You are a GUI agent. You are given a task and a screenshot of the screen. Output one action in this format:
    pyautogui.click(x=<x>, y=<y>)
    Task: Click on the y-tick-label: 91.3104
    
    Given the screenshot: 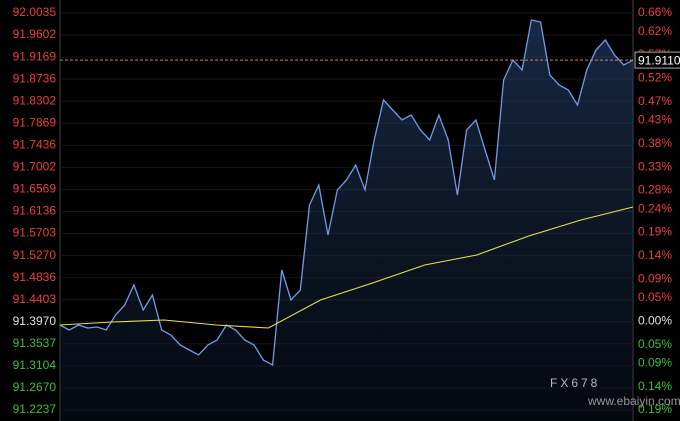 What is the action you would take?
    pyautogui.click(x=35, y=365)
    